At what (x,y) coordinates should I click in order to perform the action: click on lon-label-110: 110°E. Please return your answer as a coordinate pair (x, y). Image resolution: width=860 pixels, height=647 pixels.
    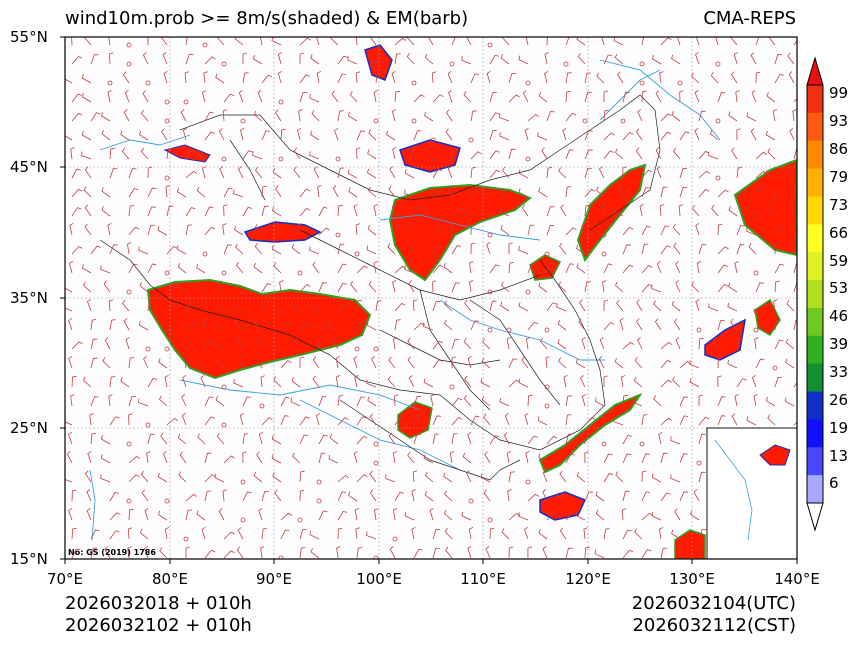
    Looking at the image, I should click on (483, 579).